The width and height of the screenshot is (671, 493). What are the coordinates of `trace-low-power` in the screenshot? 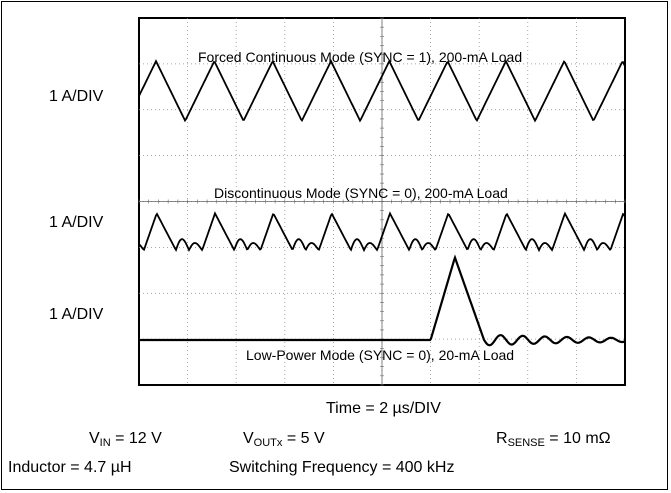 It's located at (382, 300).